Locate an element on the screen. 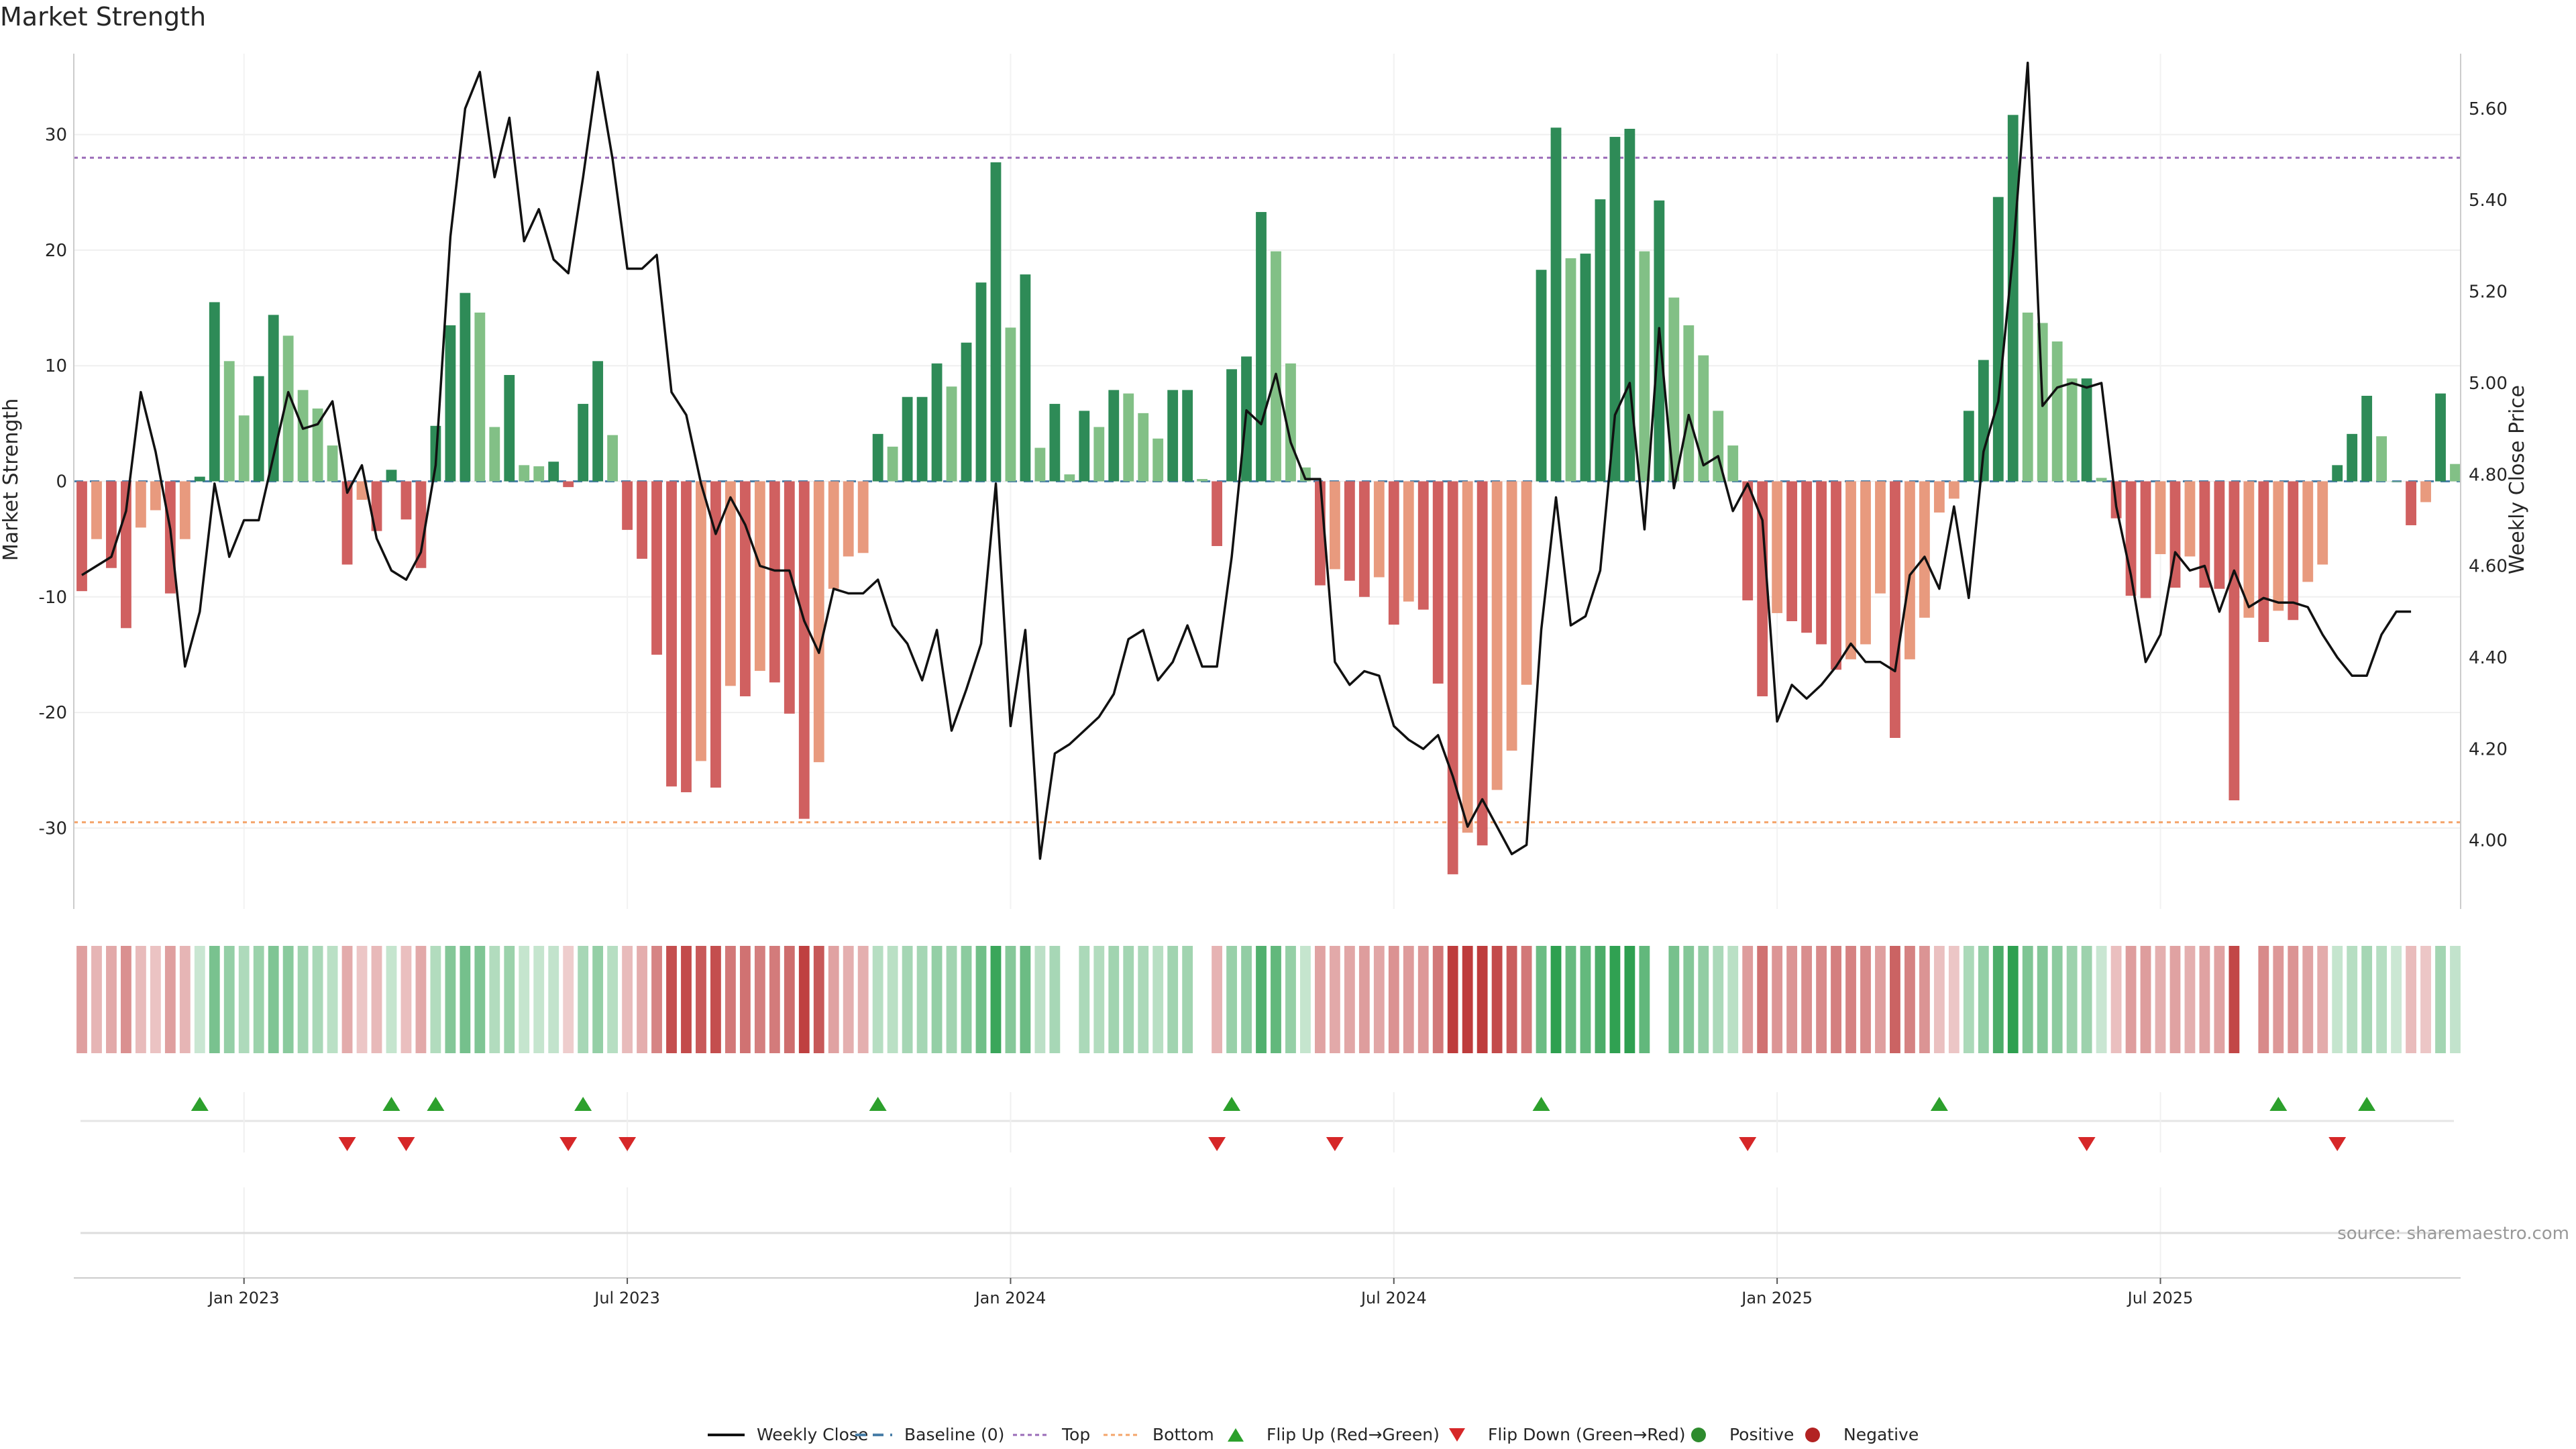 The width and height of the screenshot is (2576, 1449). source-note: source: sharemaestro.com is located at coordinates (2453, 1234).